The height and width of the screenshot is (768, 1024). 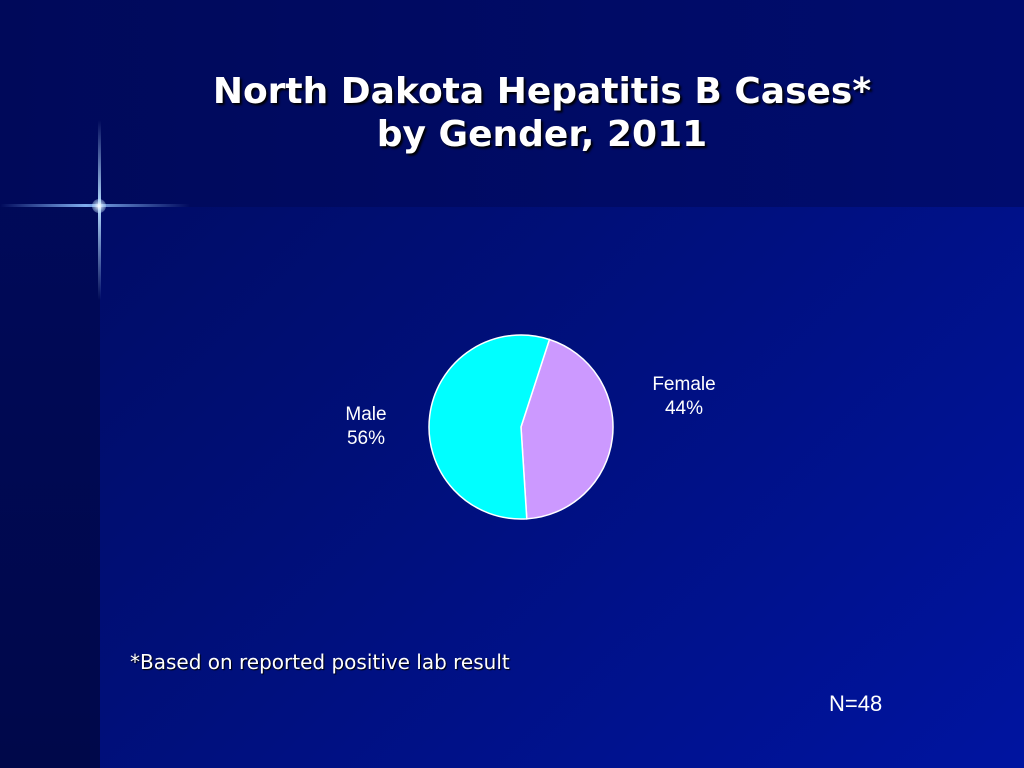 I want to click on footnote: *Based on reported positive lab result, so click(x=320, y=662).